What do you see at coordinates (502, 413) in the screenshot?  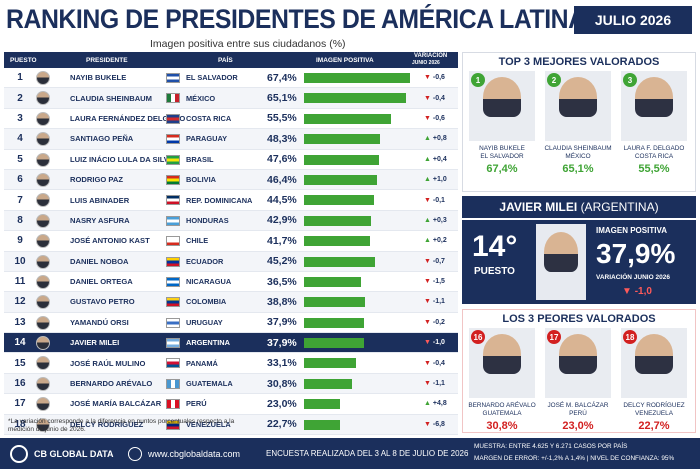 I see `caption-country: GUATEMALA` at bounding box center [502, 413].